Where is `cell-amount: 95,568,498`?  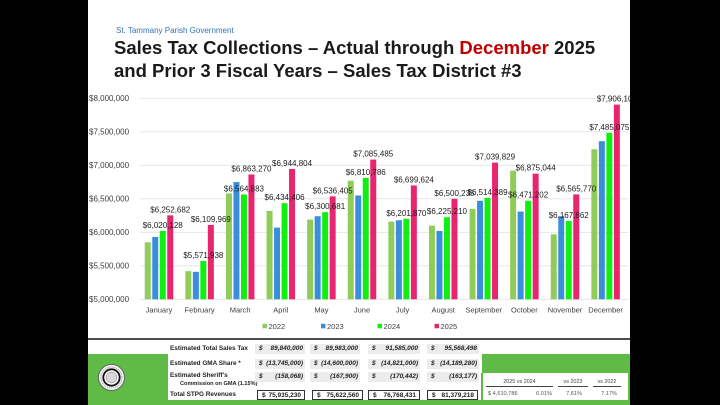
cell-amount: 95,568,498 is located at coordinates (460, 348).